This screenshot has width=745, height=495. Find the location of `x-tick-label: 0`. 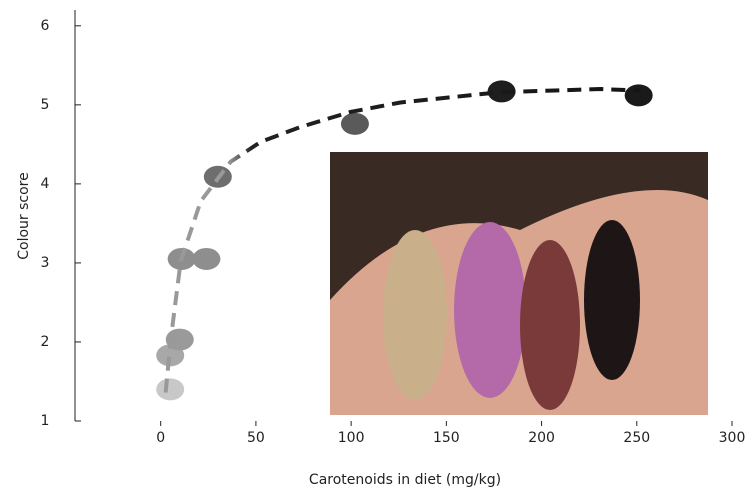

x-tick-label: 0 is located at coordinates (160, 438).